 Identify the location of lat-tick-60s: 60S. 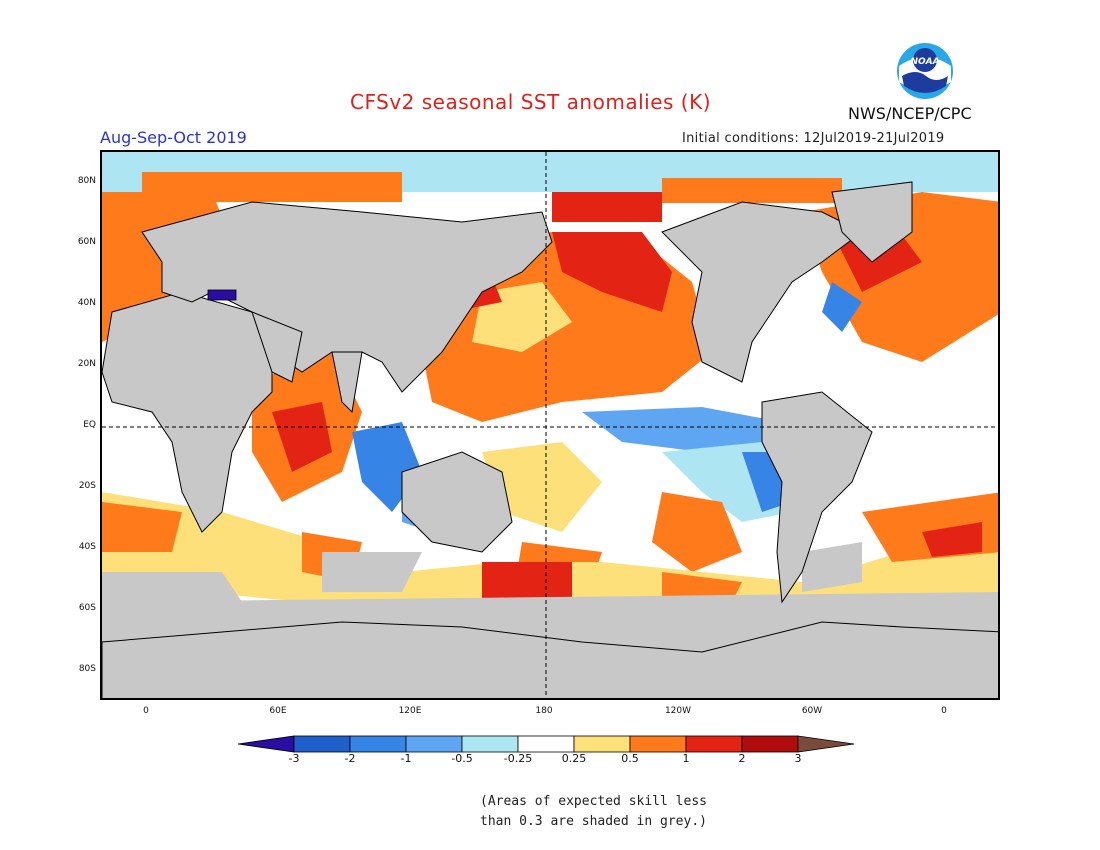
(87, 608).